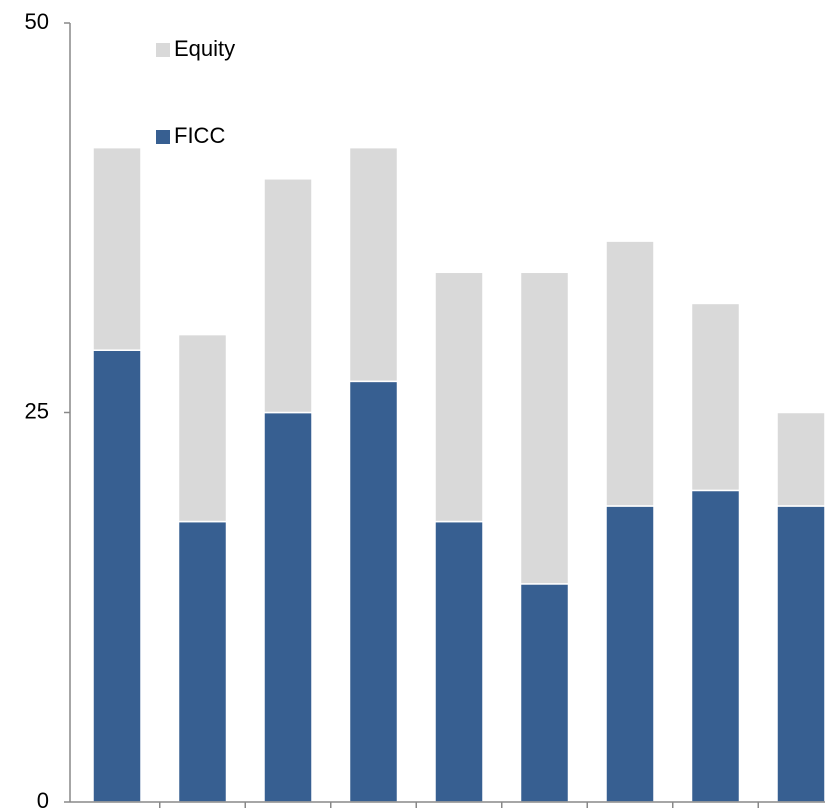  Describe the element at coordinates (204, 48) in the screenshot. I see `legend-label: Equity` at that location.